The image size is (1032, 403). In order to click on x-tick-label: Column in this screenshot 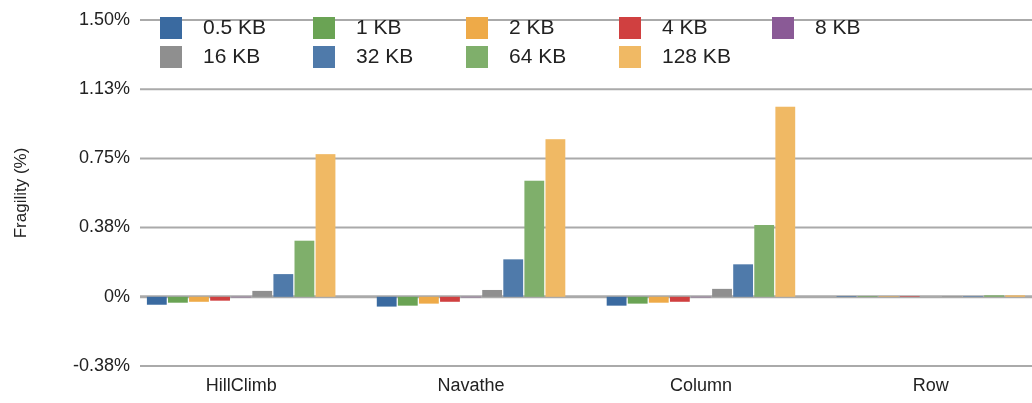, I will do `click(700, 385)`.